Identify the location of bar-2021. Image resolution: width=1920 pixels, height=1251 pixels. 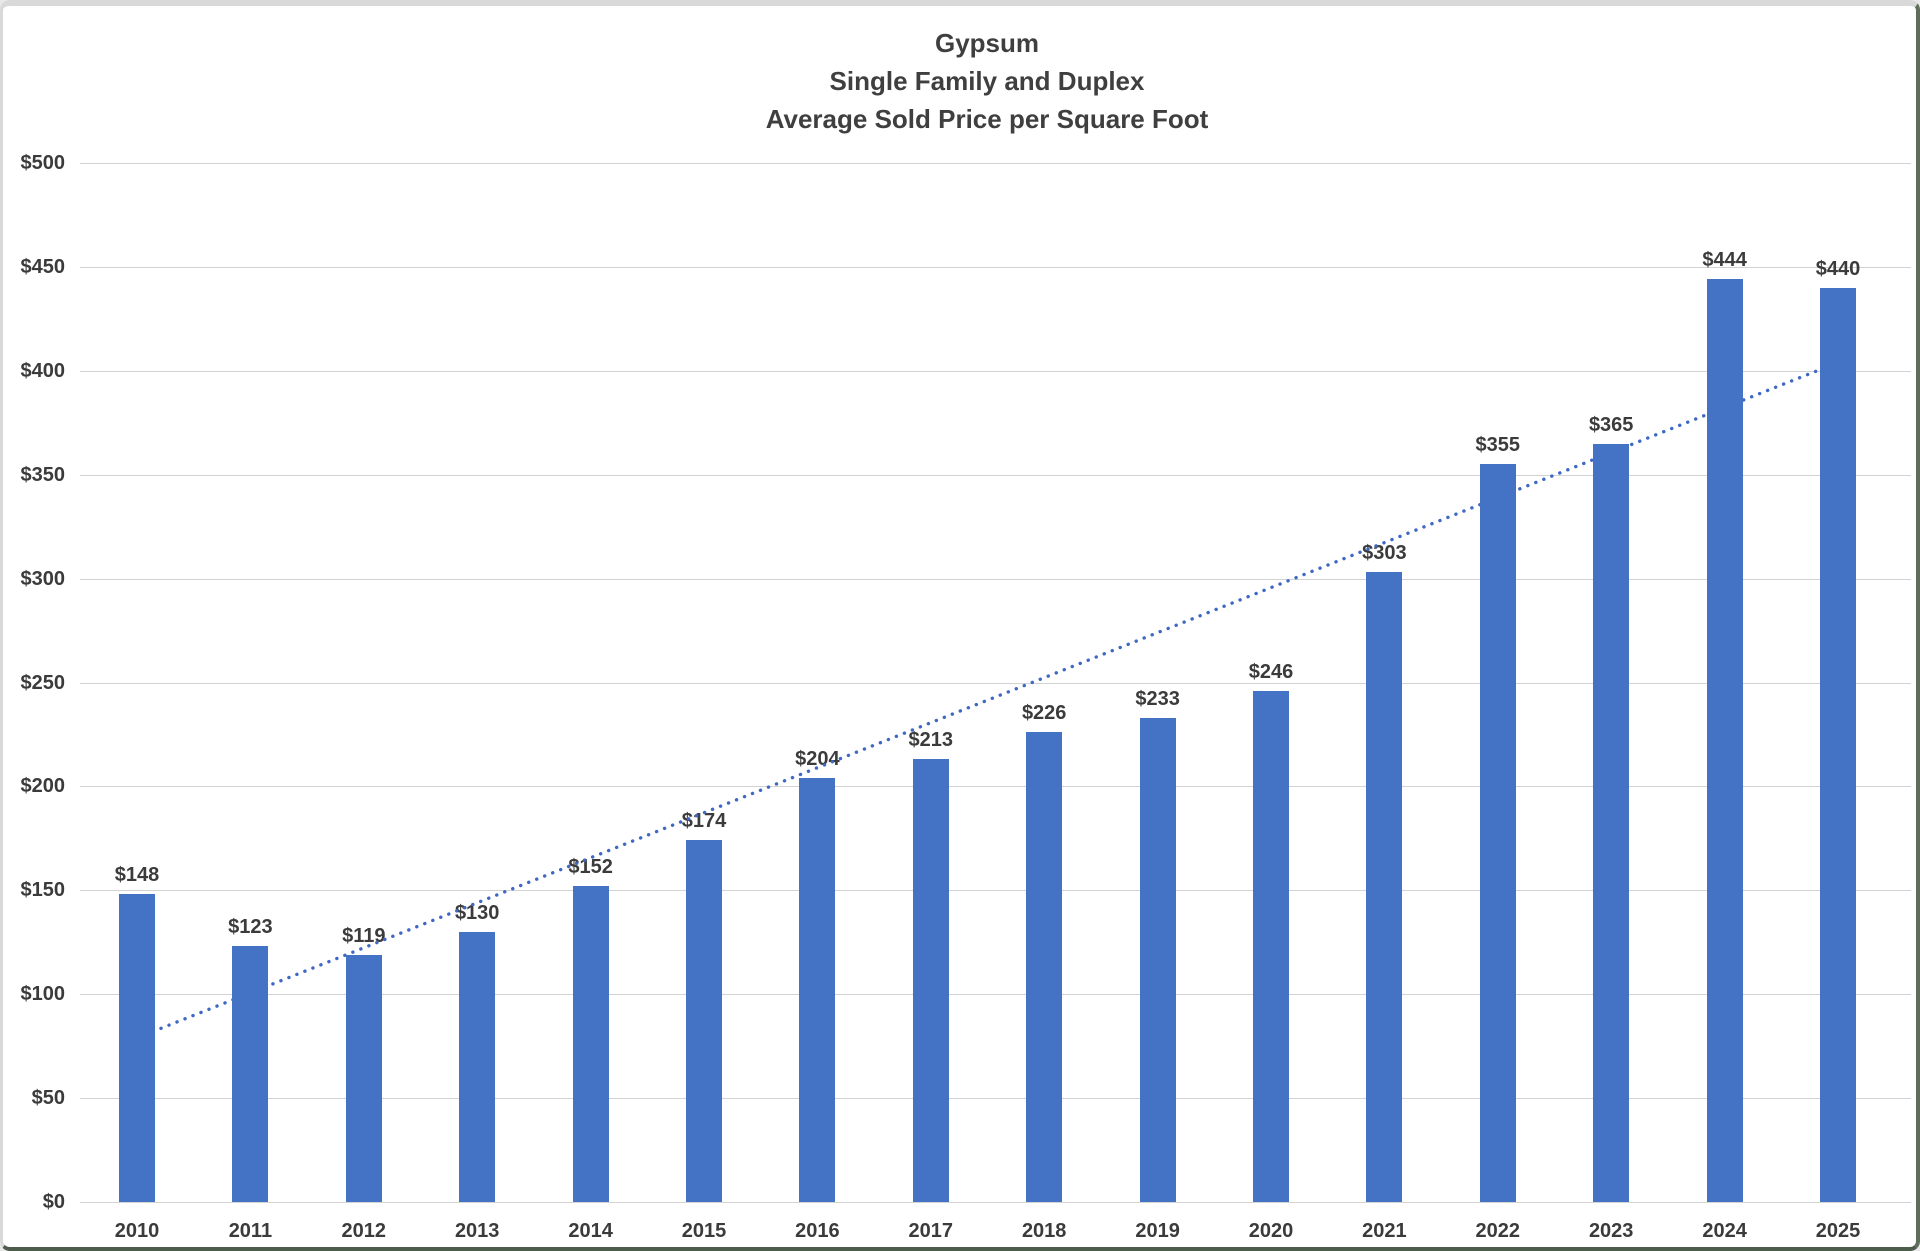
(1384, 887).